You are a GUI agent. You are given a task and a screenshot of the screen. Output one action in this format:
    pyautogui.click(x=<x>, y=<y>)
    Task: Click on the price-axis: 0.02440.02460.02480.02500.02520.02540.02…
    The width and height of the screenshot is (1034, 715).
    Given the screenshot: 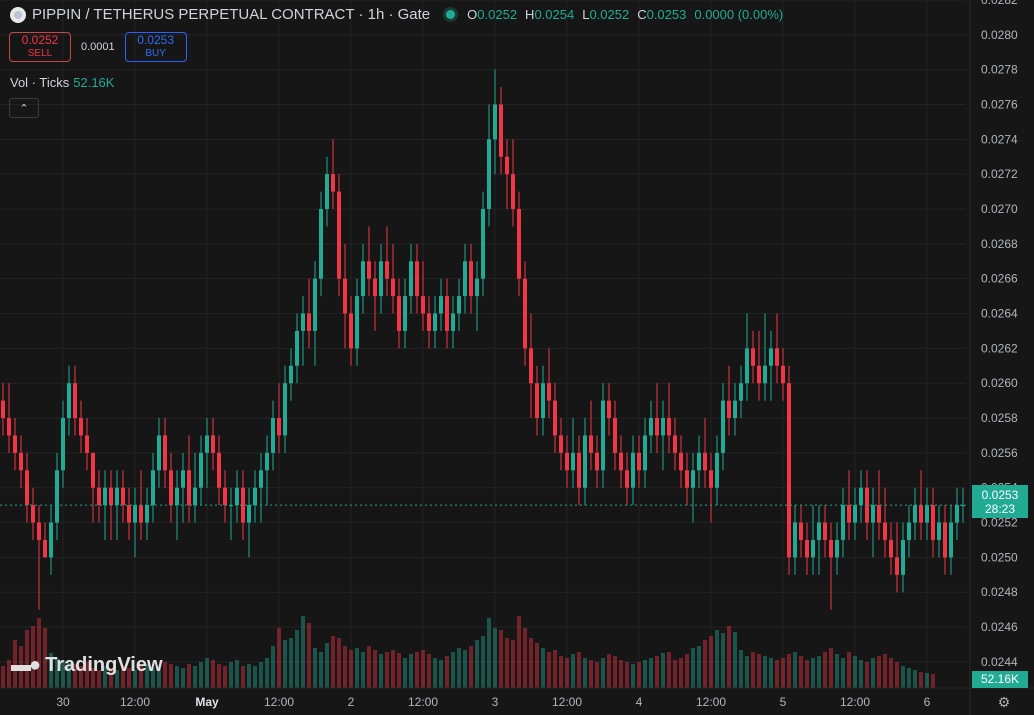 What is the action you would take?
    pyautogui.click(x=999, y=334)
    